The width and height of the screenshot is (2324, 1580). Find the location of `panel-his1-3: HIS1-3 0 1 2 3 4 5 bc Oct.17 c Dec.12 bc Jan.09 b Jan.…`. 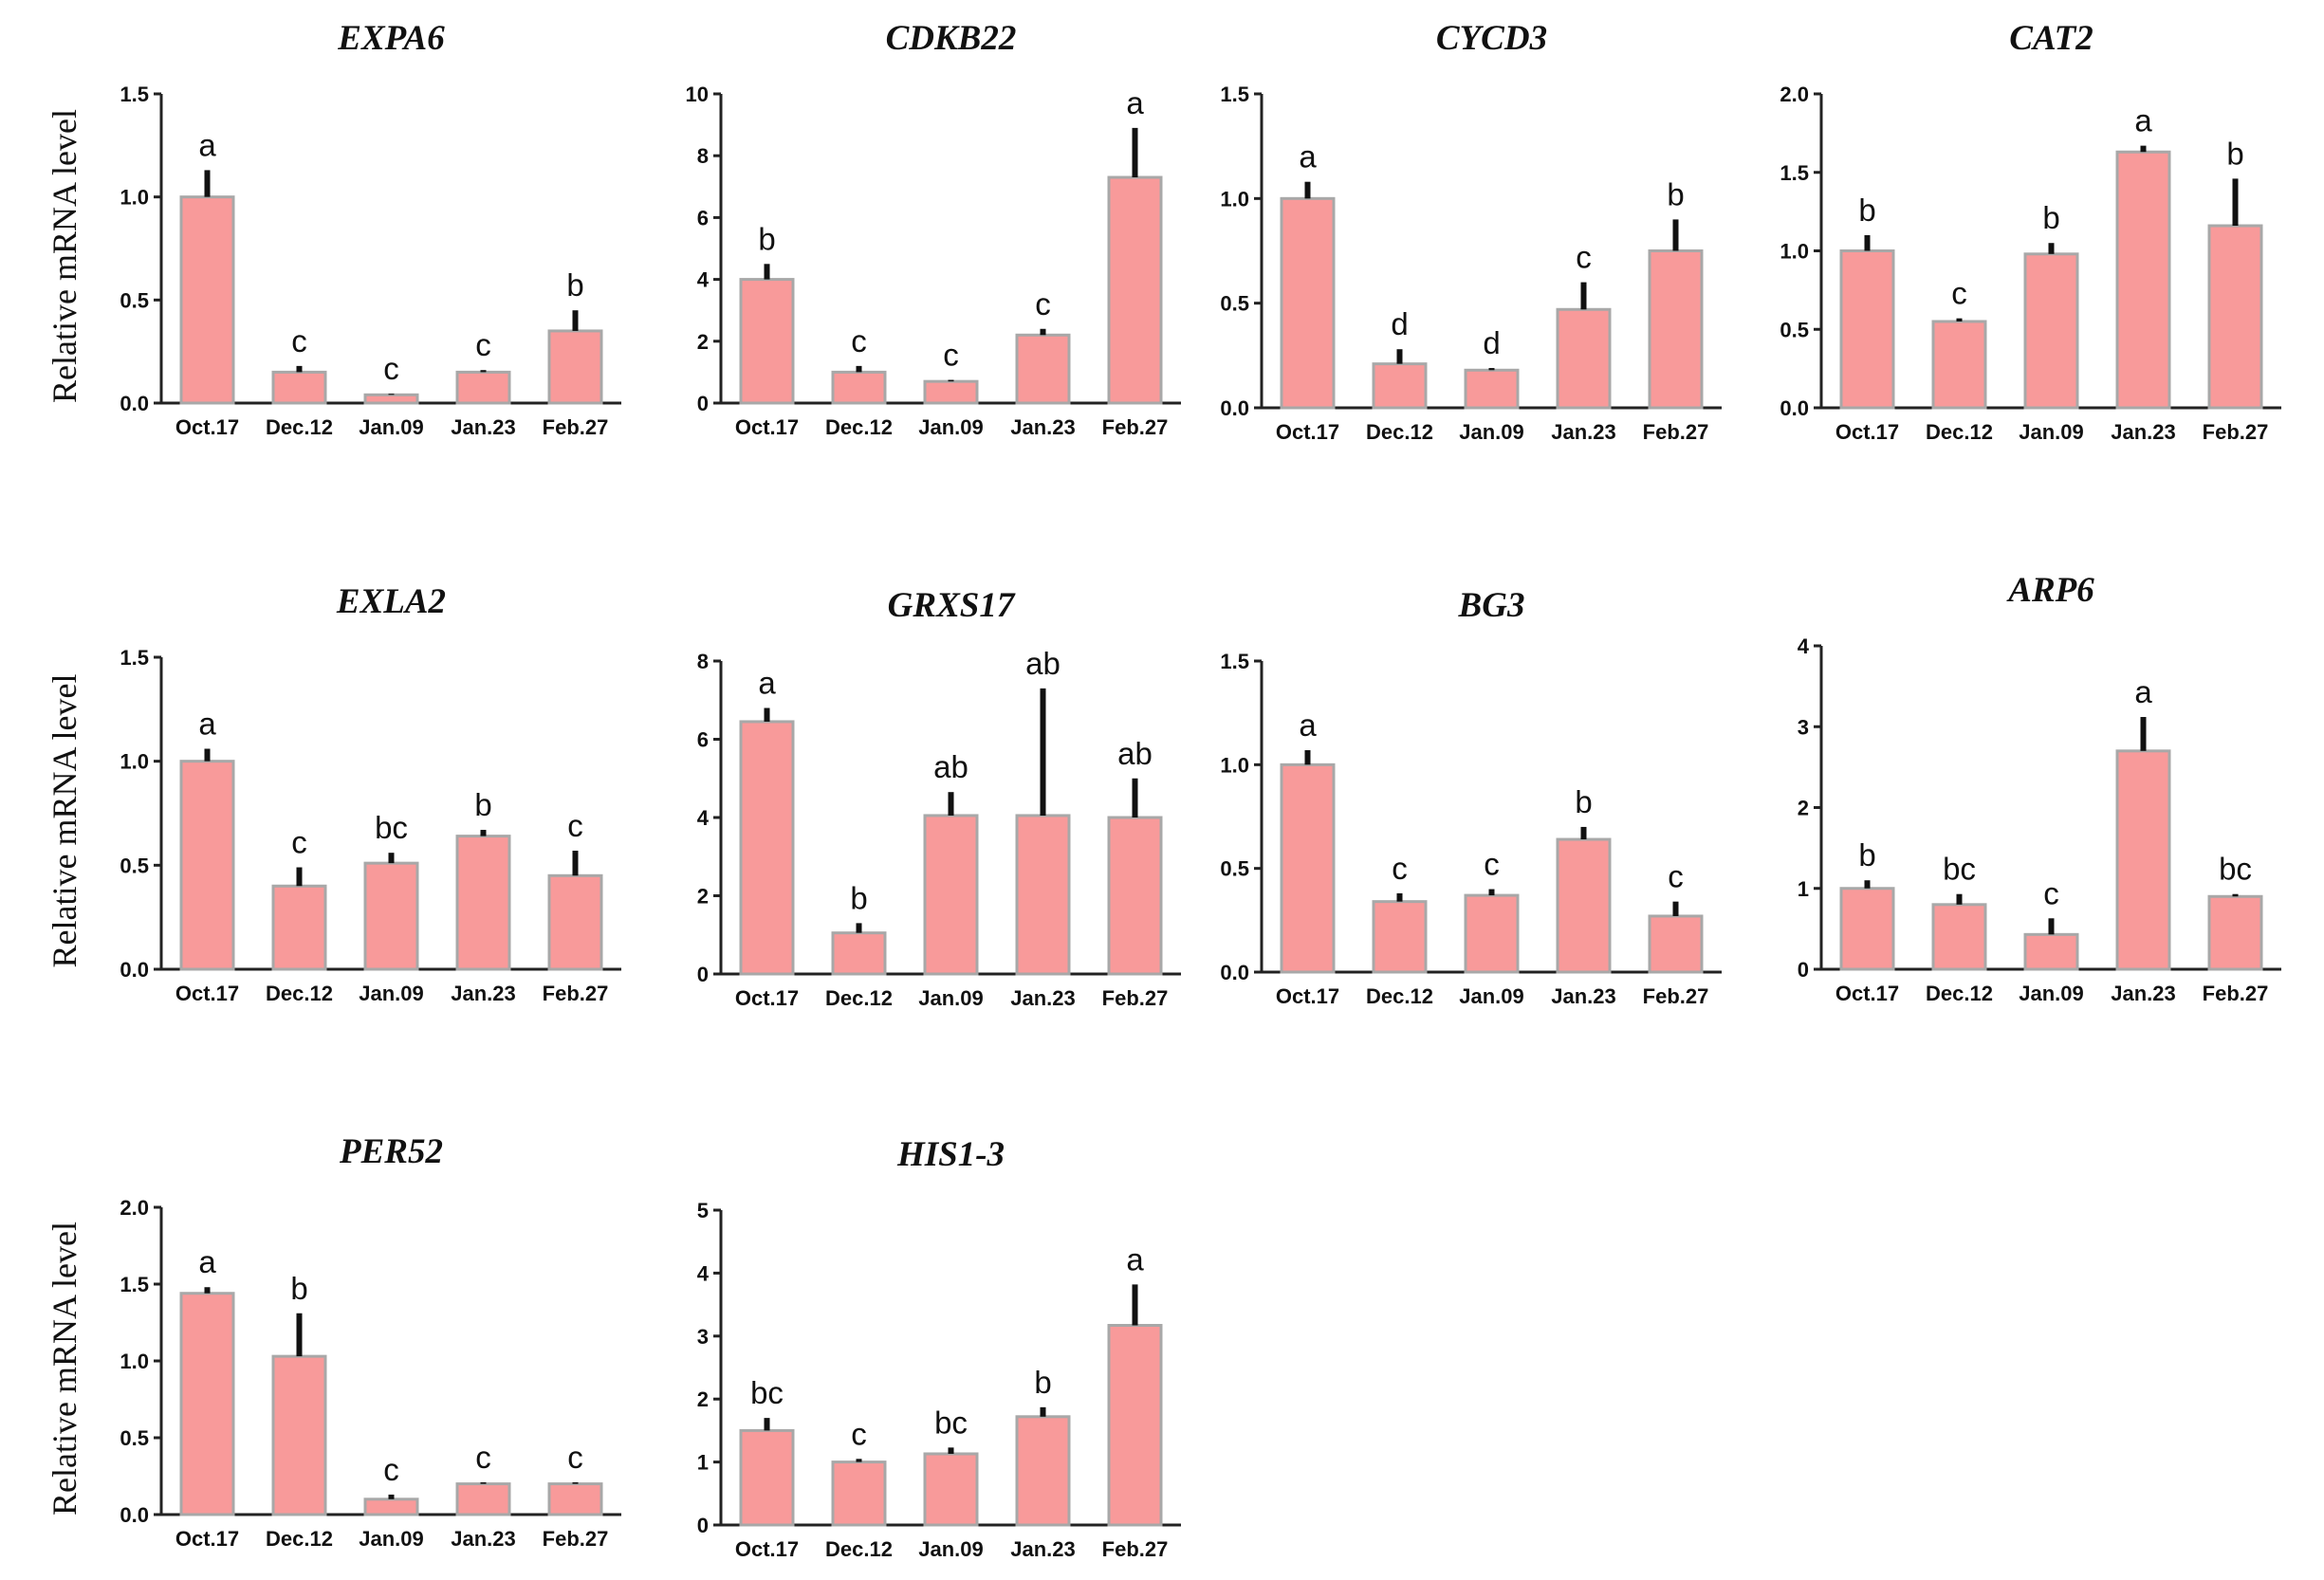

panel-his1-3: HIS1-3 0 1 2 3 4 5 bc Oct.17 c Dec.12 bc Jan.09 b Jan.… is located at coordinates (939, 1348).